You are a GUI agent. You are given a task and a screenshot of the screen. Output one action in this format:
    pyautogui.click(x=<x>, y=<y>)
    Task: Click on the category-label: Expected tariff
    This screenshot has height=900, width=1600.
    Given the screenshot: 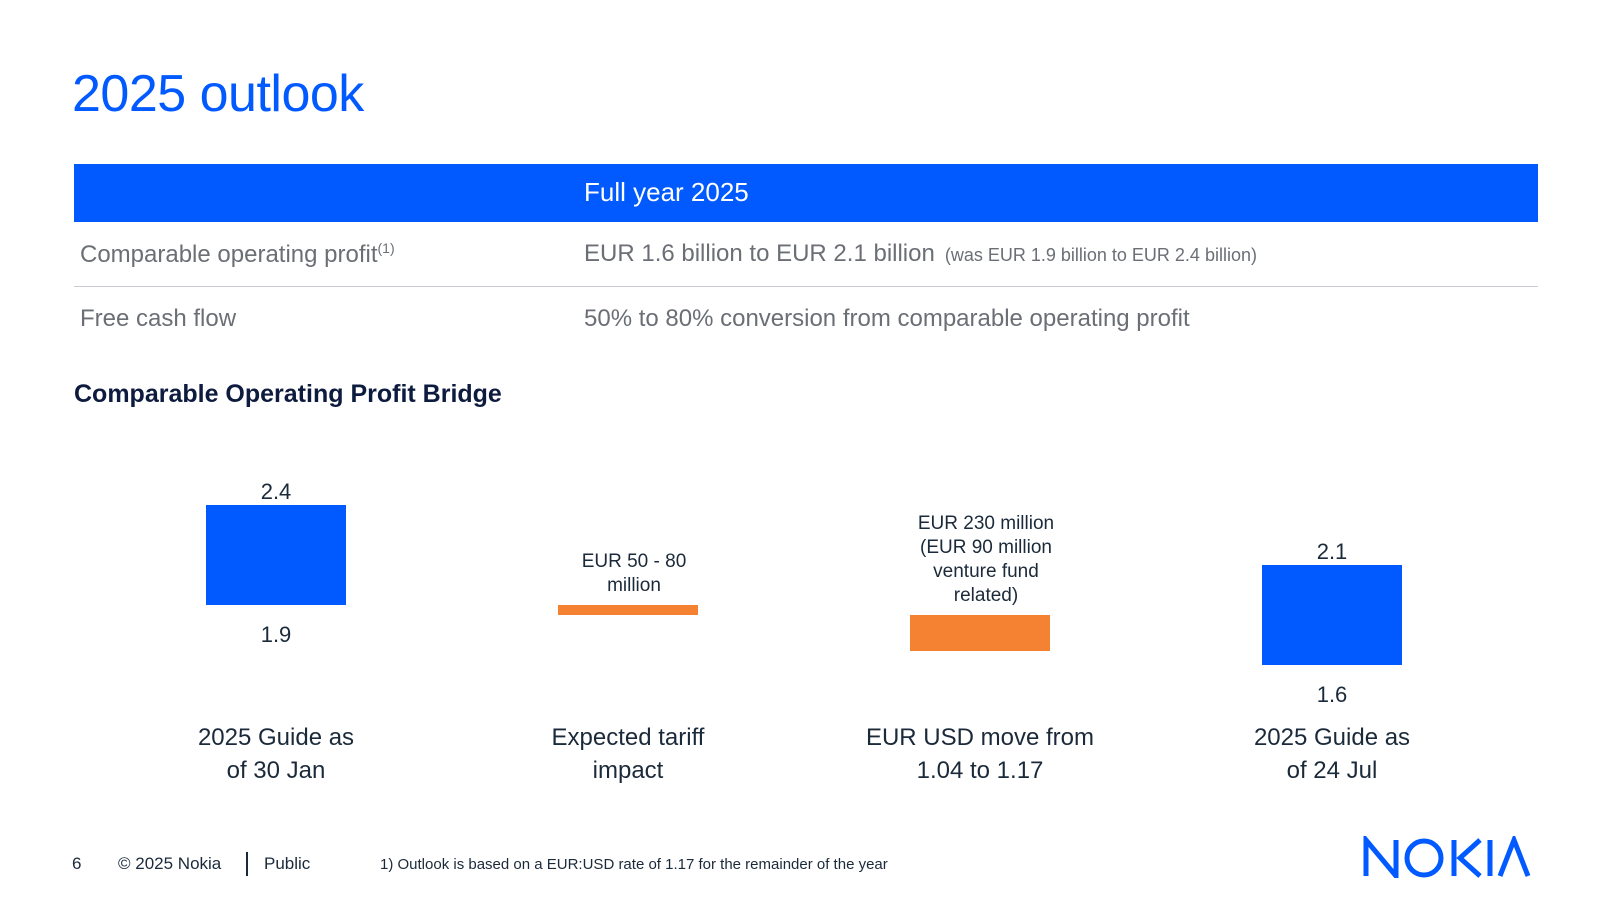 What is the action you would take?
    pyautogui.click(x=628, y=737)
    